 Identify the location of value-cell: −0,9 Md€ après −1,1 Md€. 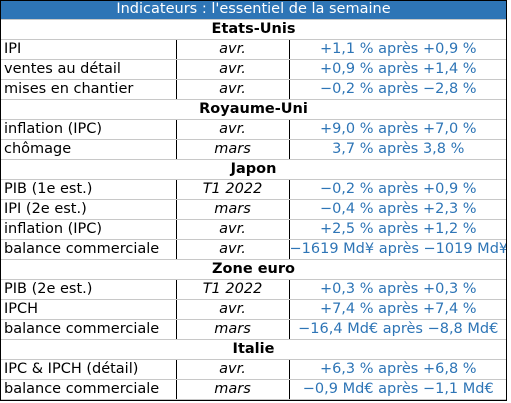
(398, 389).